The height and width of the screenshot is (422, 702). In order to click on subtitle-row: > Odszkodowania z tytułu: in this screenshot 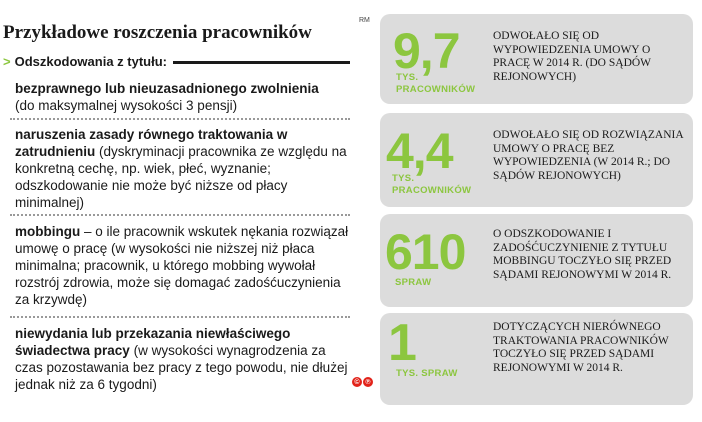, I will do `click(176, 61)`.